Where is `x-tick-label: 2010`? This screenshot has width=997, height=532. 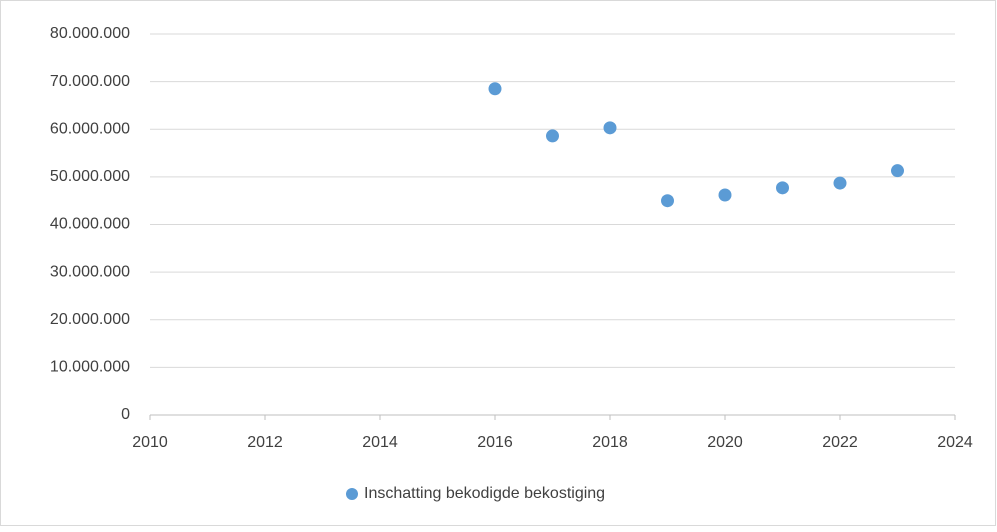
x-tick-label: 2010 is located at coordinates (150, 442).